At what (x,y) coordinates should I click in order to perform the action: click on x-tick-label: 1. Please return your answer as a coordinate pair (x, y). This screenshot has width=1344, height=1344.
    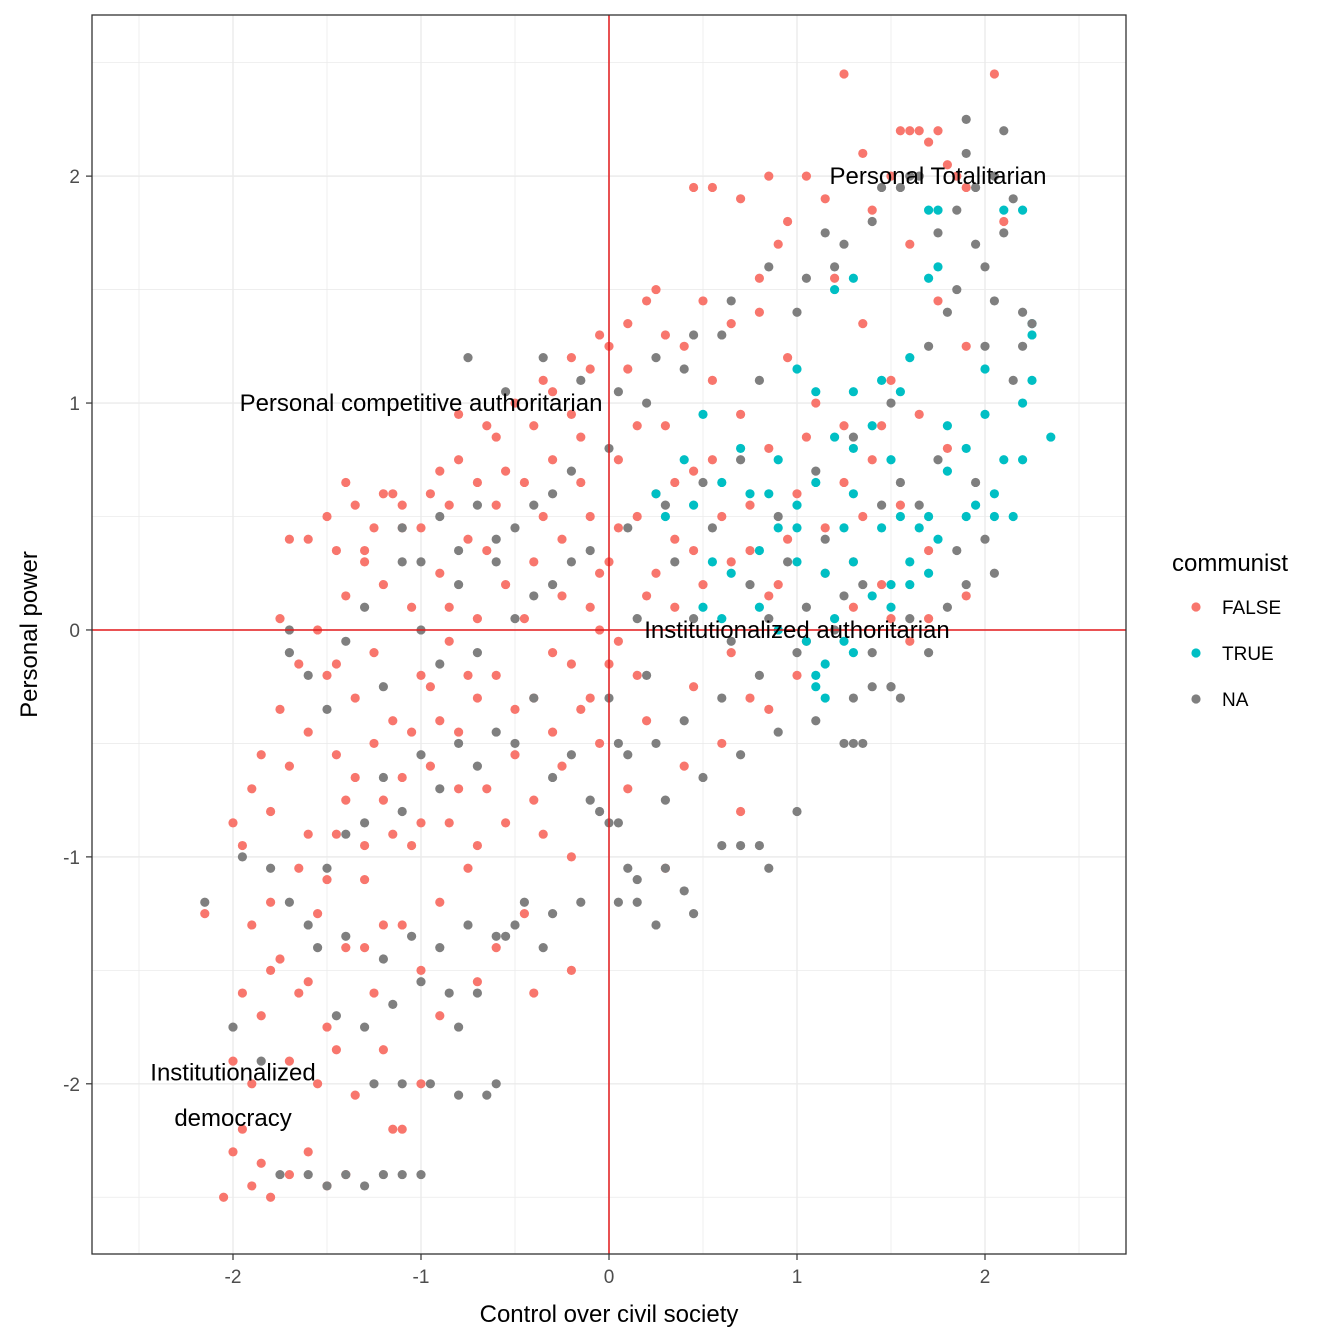
    Looking at the image, I should click on (797, 1277).